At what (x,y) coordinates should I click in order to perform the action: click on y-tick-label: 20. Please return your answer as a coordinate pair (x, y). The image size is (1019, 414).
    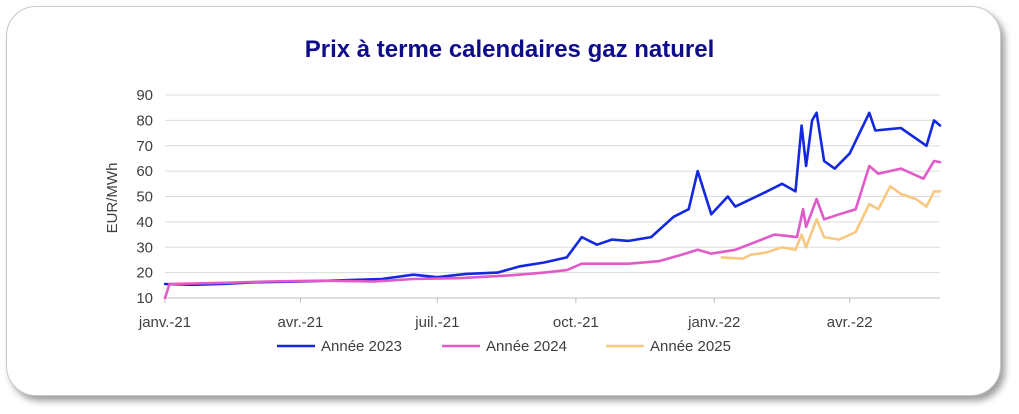
    Looking at the image, I should click on (144, 273).